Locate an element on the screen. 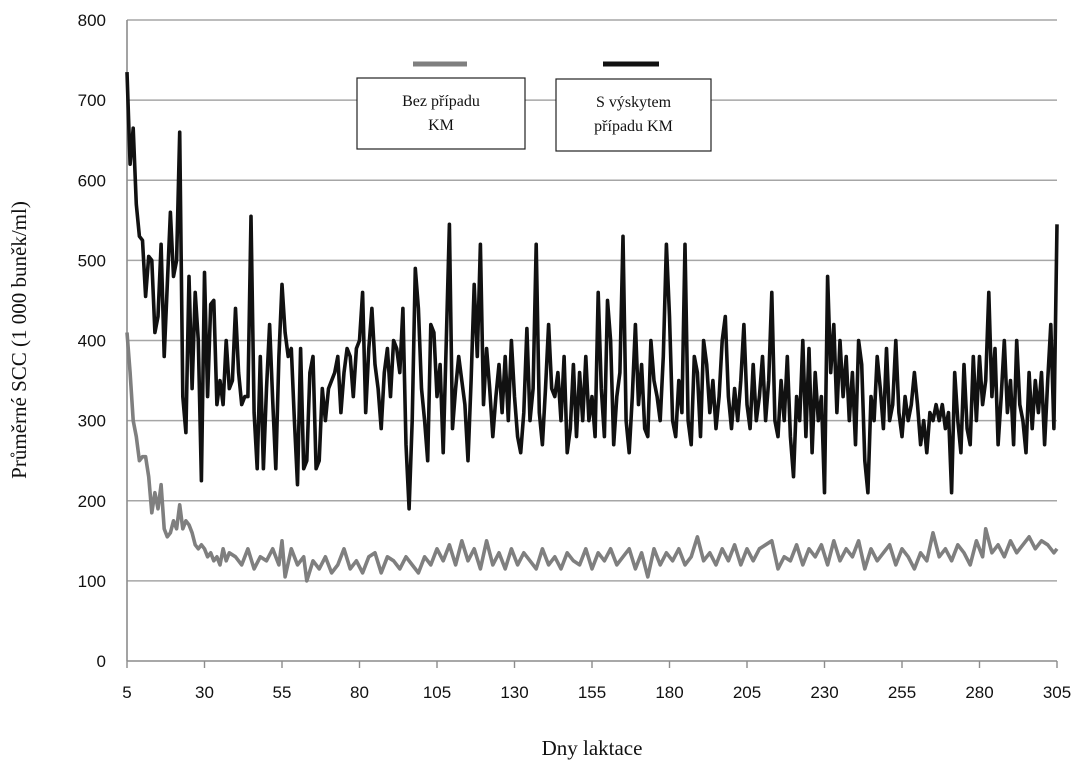  y-tick-label: 300 is located at coordinates (92, 421).